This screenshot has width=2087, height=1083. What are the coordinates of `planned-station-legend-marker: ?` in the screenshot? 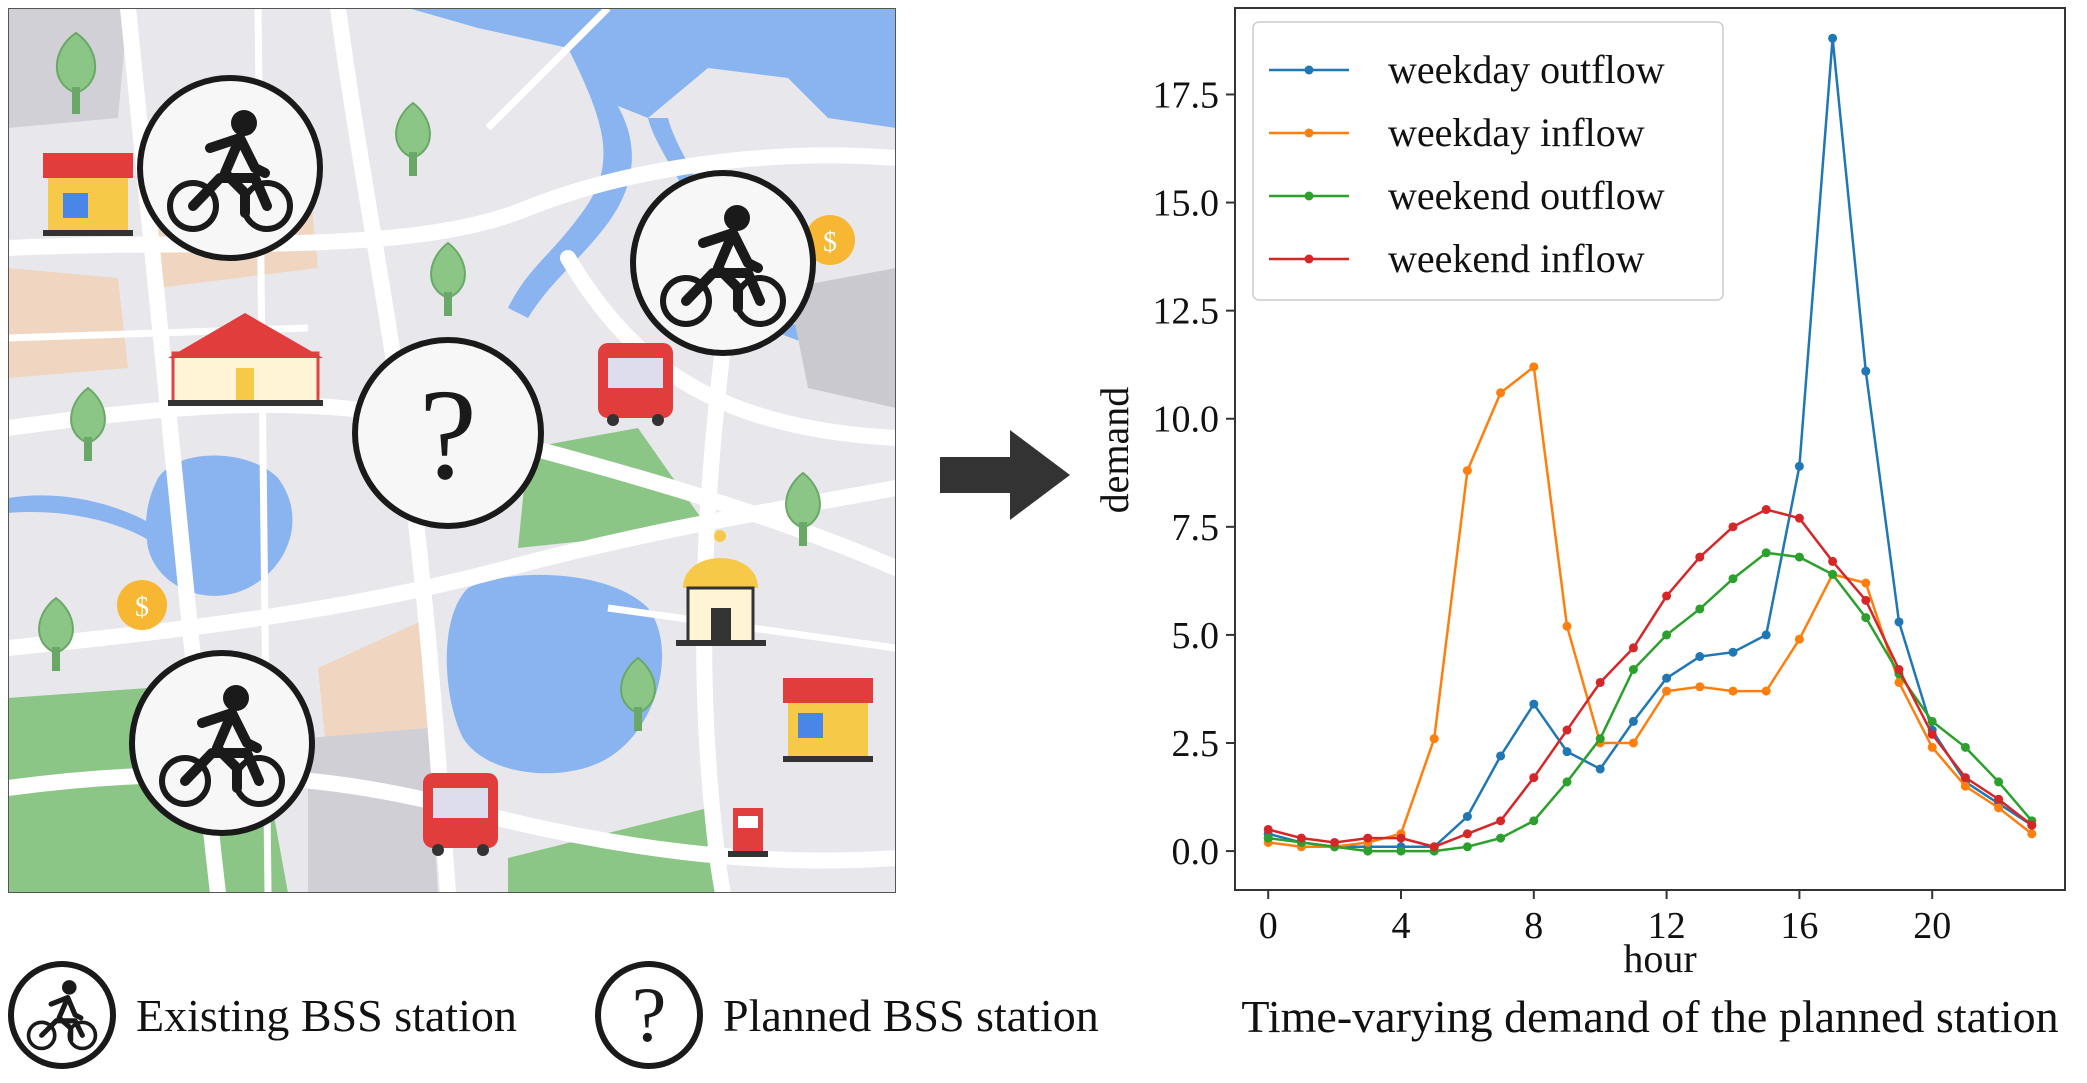 It's located at (649, 1015).